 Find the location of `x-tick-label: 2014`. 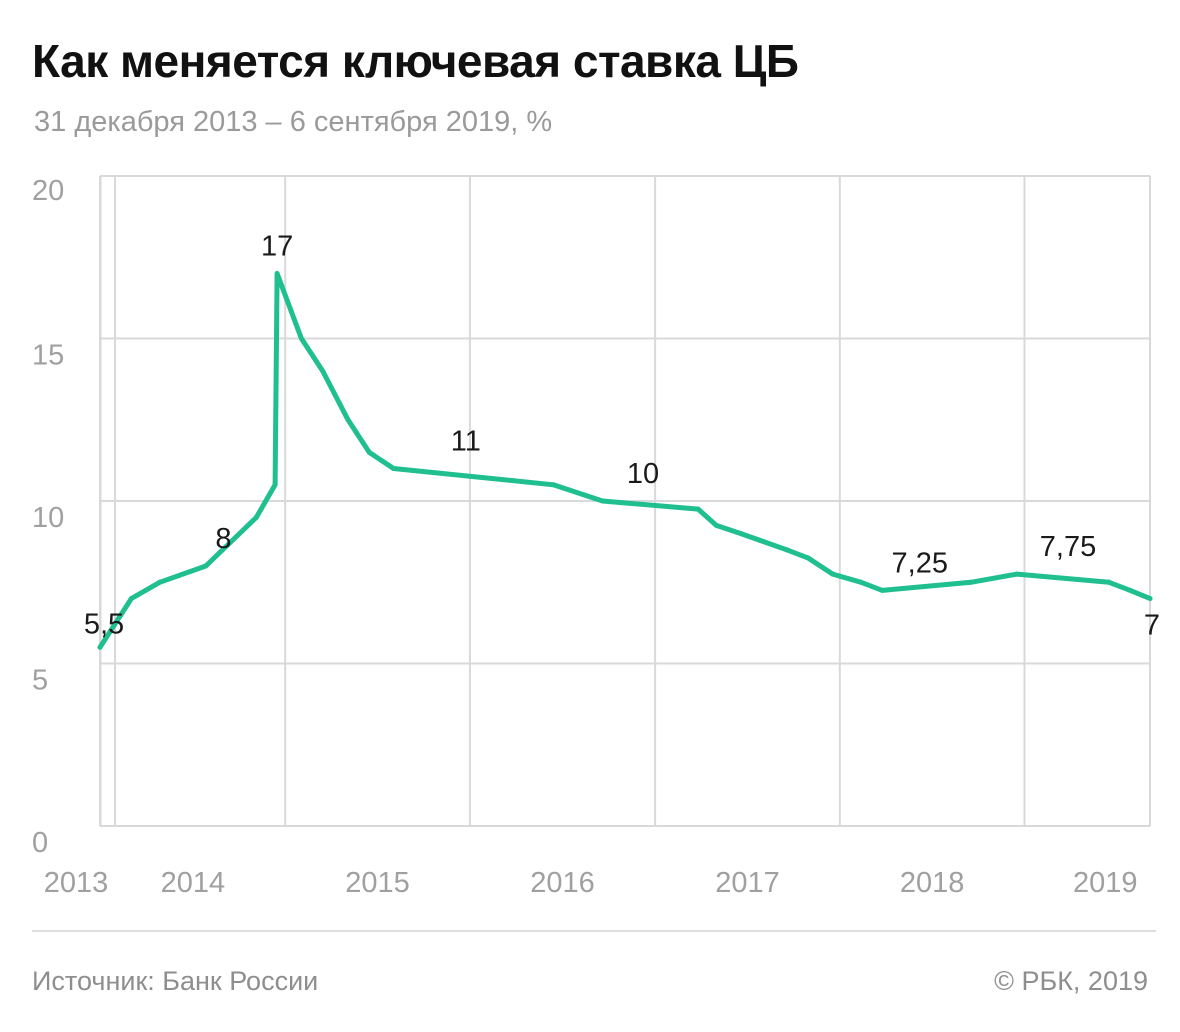

x-tick-label: 2014 is located at coordinates (193, 883).